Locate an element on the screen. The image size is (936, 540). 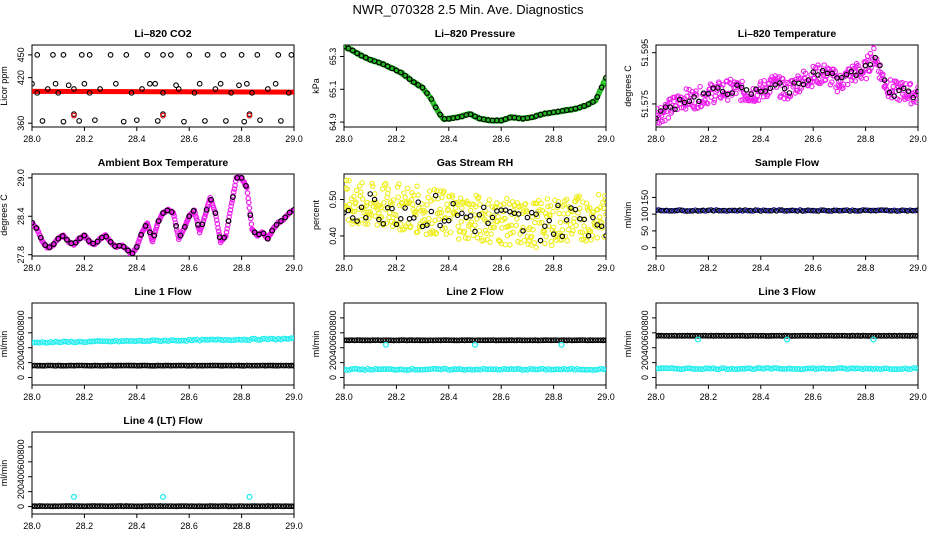
y-tick-label: 600 is located at coordinates (645, 332).